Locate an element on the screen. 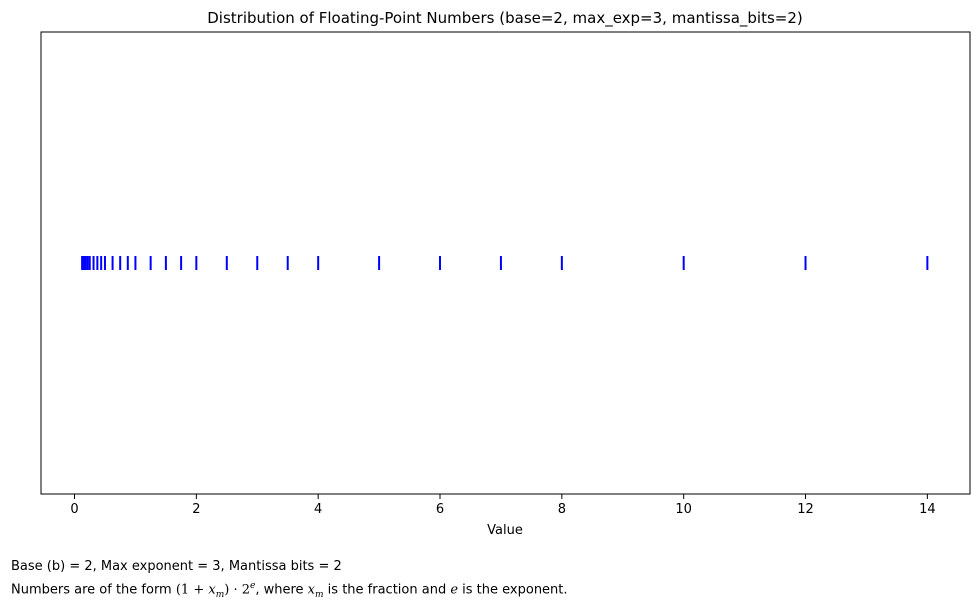 Image resolution: width=980 pixels, height=607 pixels. formula-sup-e: e is located at coordinates (253, 586).